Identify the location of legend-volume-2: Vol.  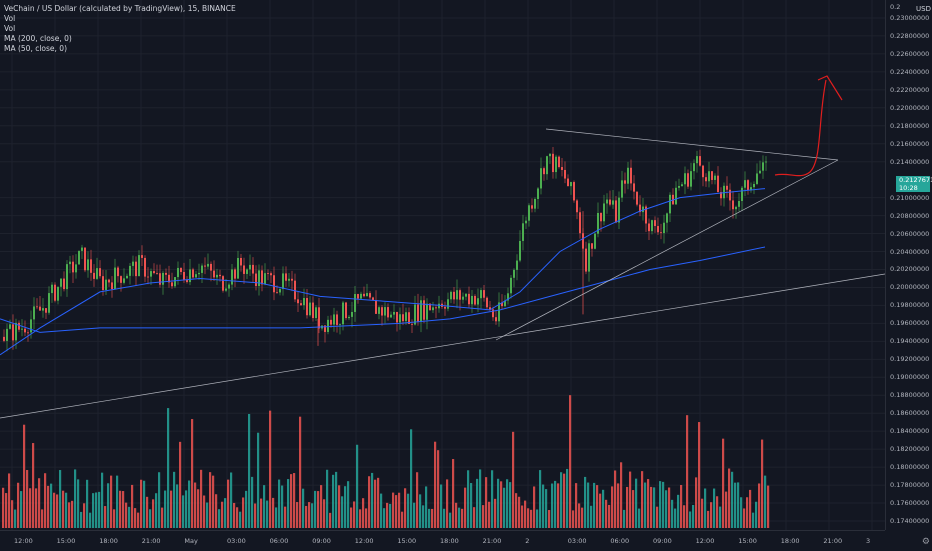
(10, 28).